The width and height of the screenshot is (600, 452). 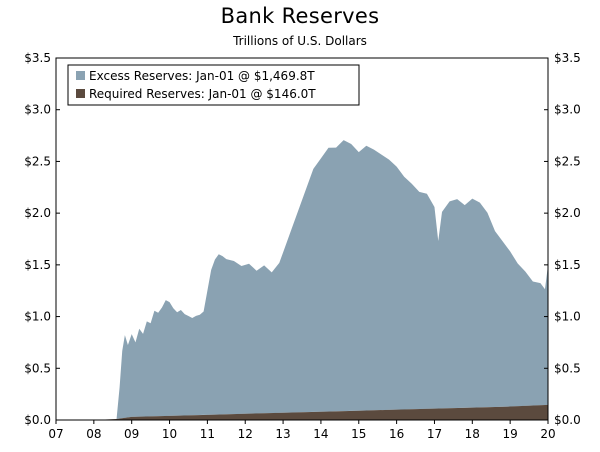 What do you see at coordinates (55, 434) in the screenshot?
I see `x-tick-label: 07` at bounding box center [55, 434].